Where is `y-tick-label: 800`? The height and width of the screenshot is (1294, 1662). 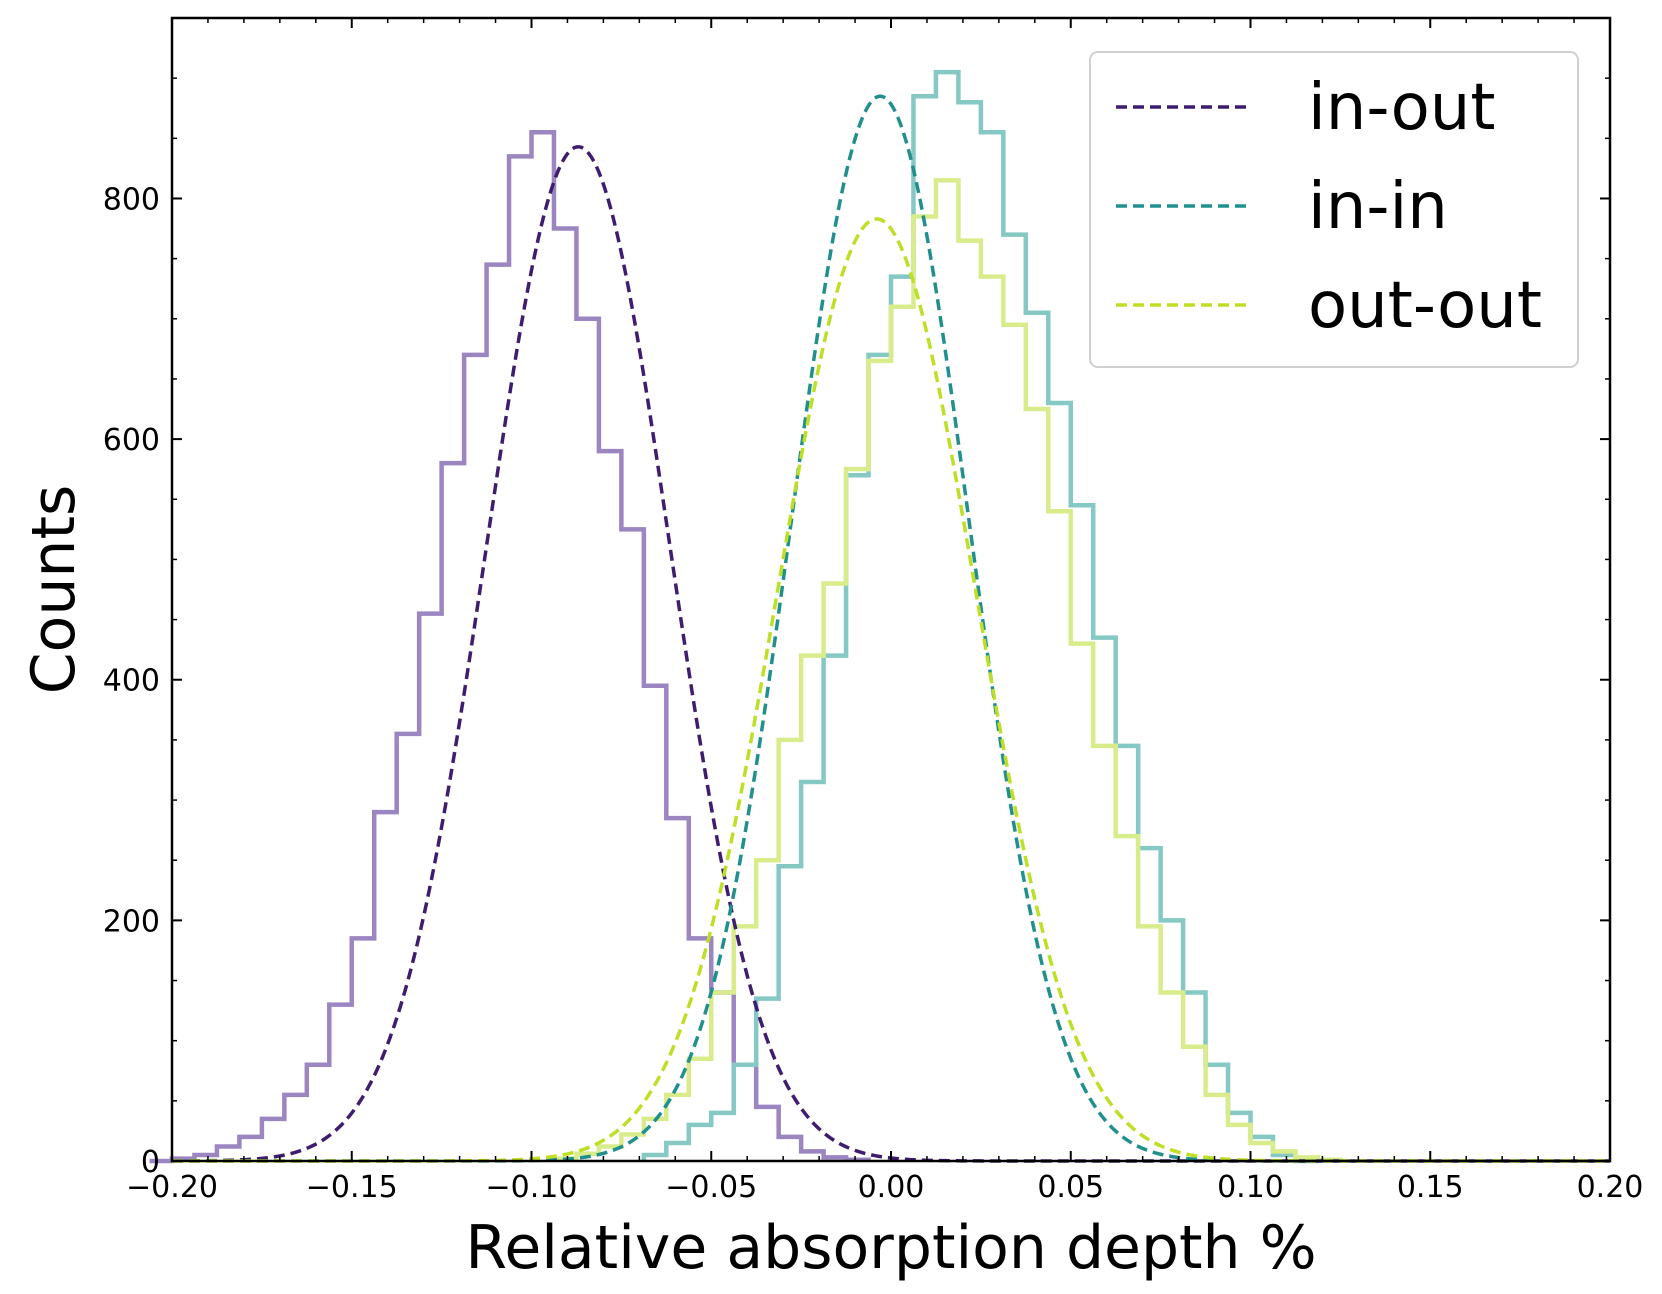 y-tick-label: 800 is located at coordinates (131, 199).